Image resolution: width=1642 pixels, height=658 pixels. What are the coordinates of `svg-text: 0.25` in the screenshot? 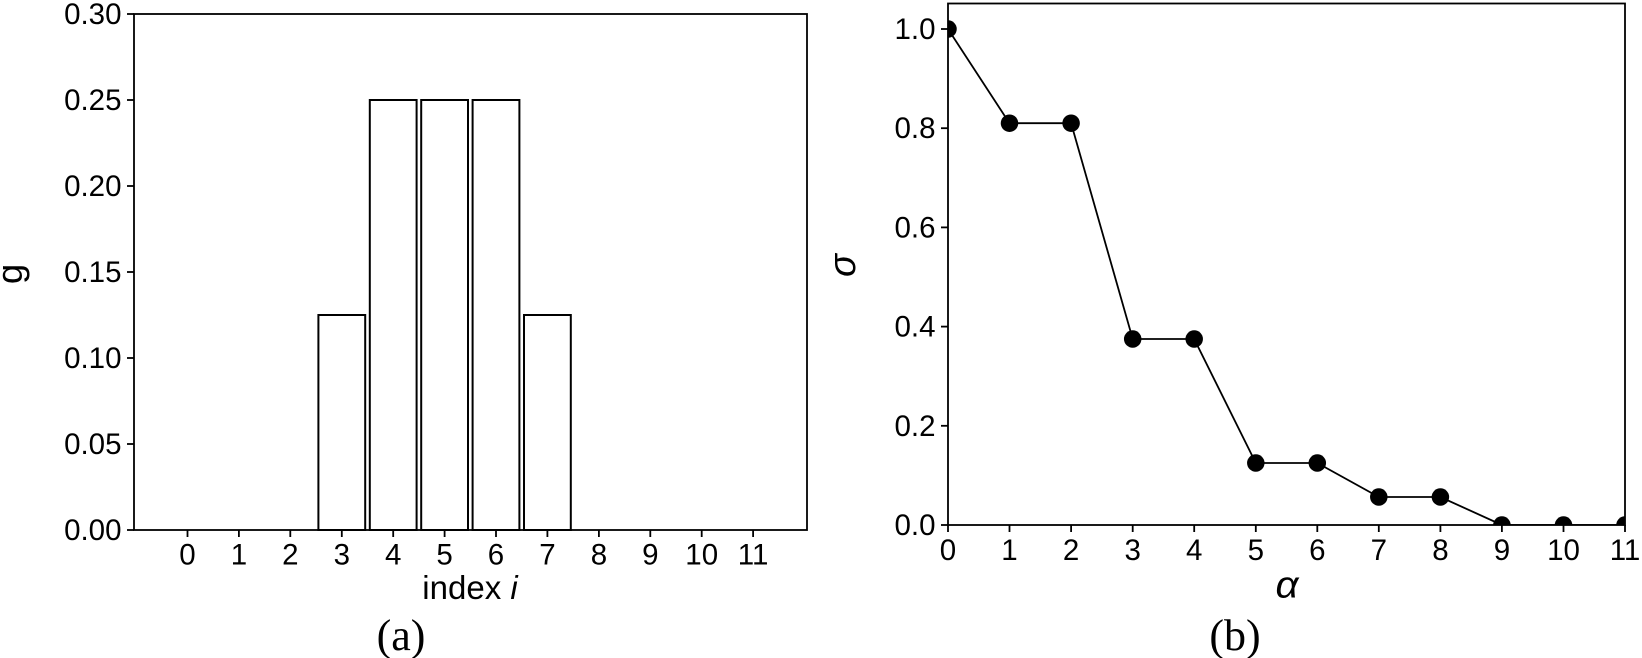 It's located at (92, 100).